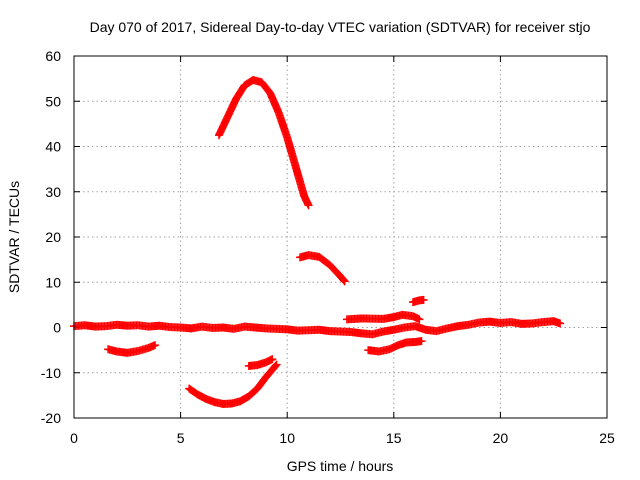 This screenshot has width=640, height=480. Describe the element at coordinates (51, 373) in the screenshot. I see `y-tick-label: -10` at that location.